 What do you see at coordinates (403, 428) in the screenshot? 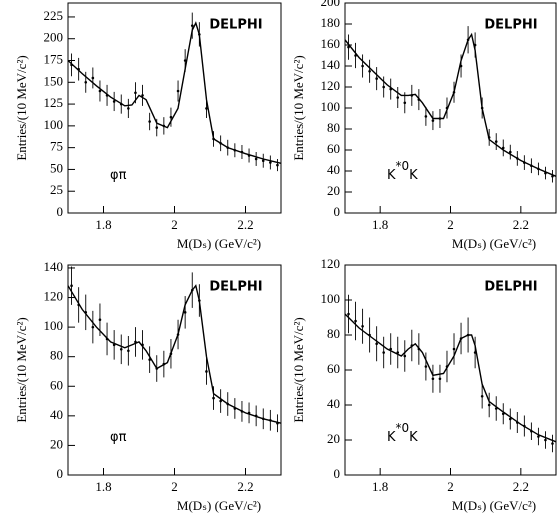
I see `channel-part: *0` at bounding box center [403, 428].